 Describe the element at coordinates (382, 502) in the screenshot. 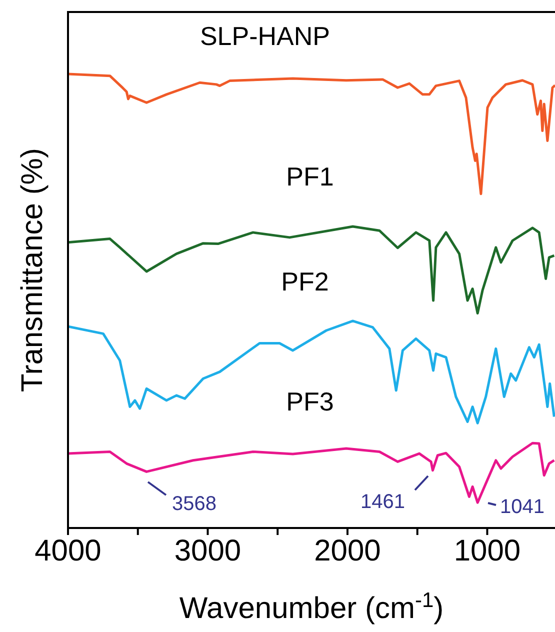

I see `annotation: 1461` at that location.